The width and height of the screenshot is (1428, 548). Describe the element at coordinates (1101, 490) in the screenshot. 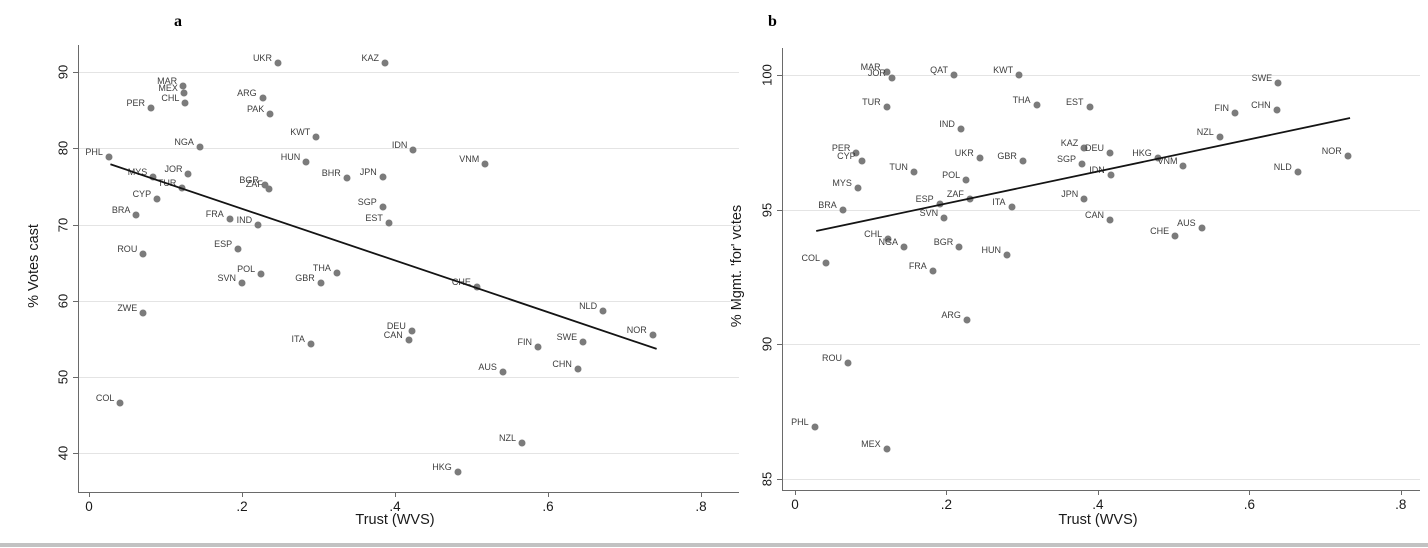

I see `x-axis-line` at that location.